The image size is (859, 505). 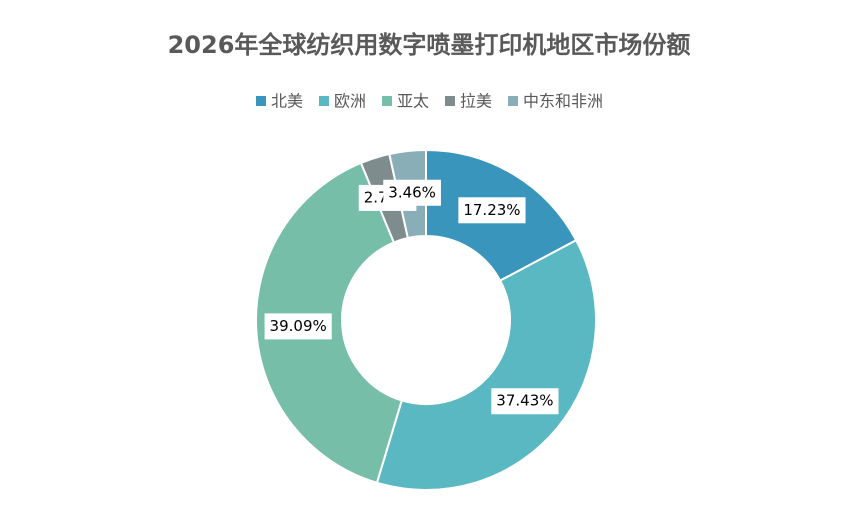 What do you see at coordinates (486, 364) in the screenshot?
I see `donut-slice` at bounding box center [486, 364].